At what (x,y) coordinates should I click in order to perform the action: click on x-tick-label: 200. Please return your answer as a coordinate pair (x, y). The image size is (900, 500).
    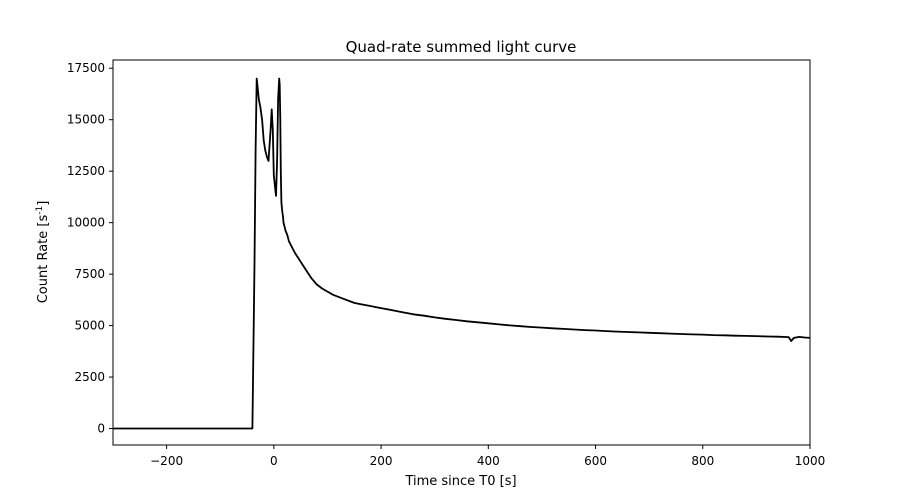
    Looking at the image, I should click on (381, 461).